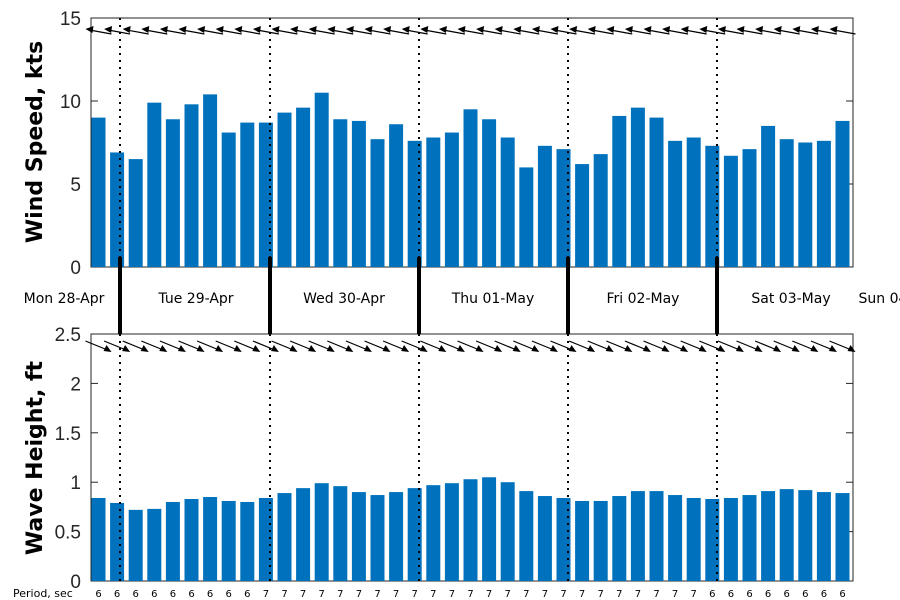  What do you see at coordinates (493, 299) in the screenshot?
I see `day-label: Thu 01-May` at bounding box center [493, 299].